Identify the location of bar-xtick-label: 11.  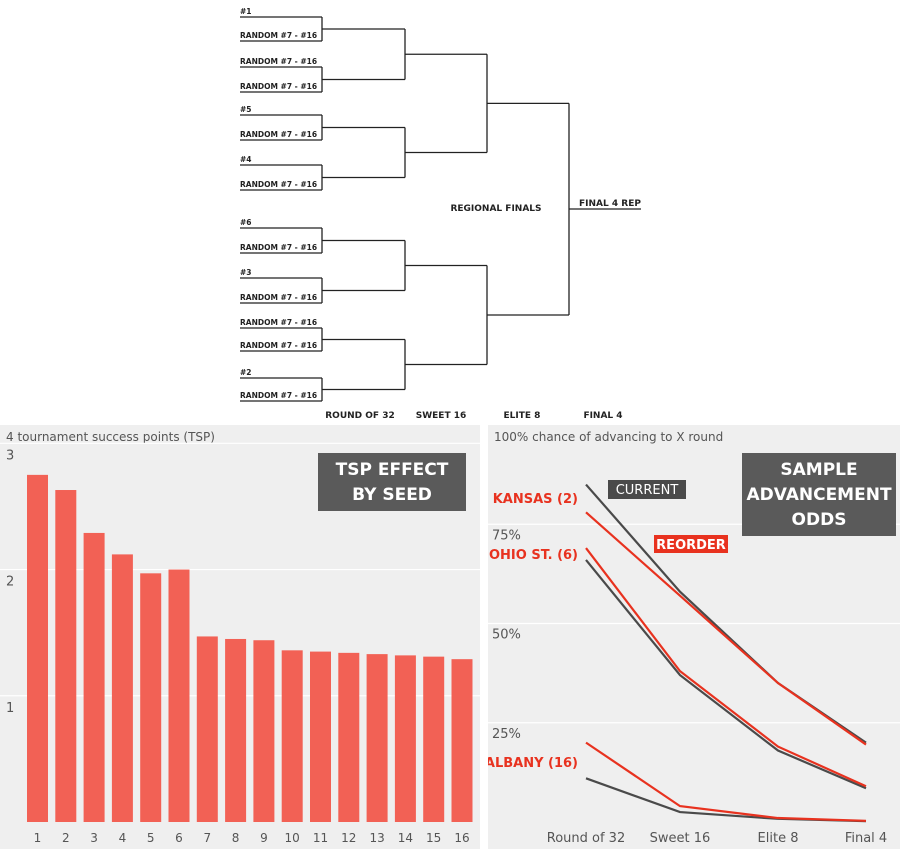
(320, 838).